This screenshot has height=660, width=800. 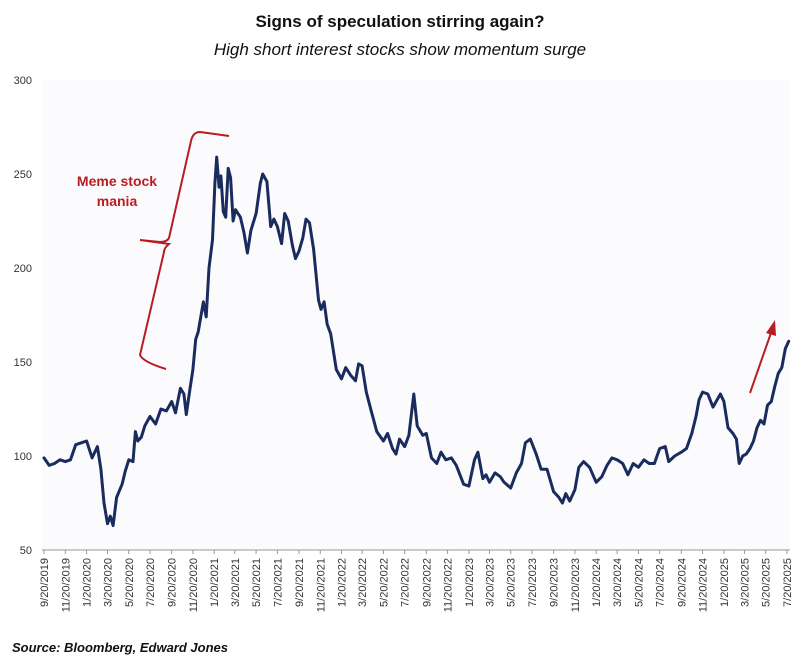 What do you see at coordinates (512, 582) in the screenshot?
I see `x-tick-label: 5/20/2023` at bounding box center [512, 582].